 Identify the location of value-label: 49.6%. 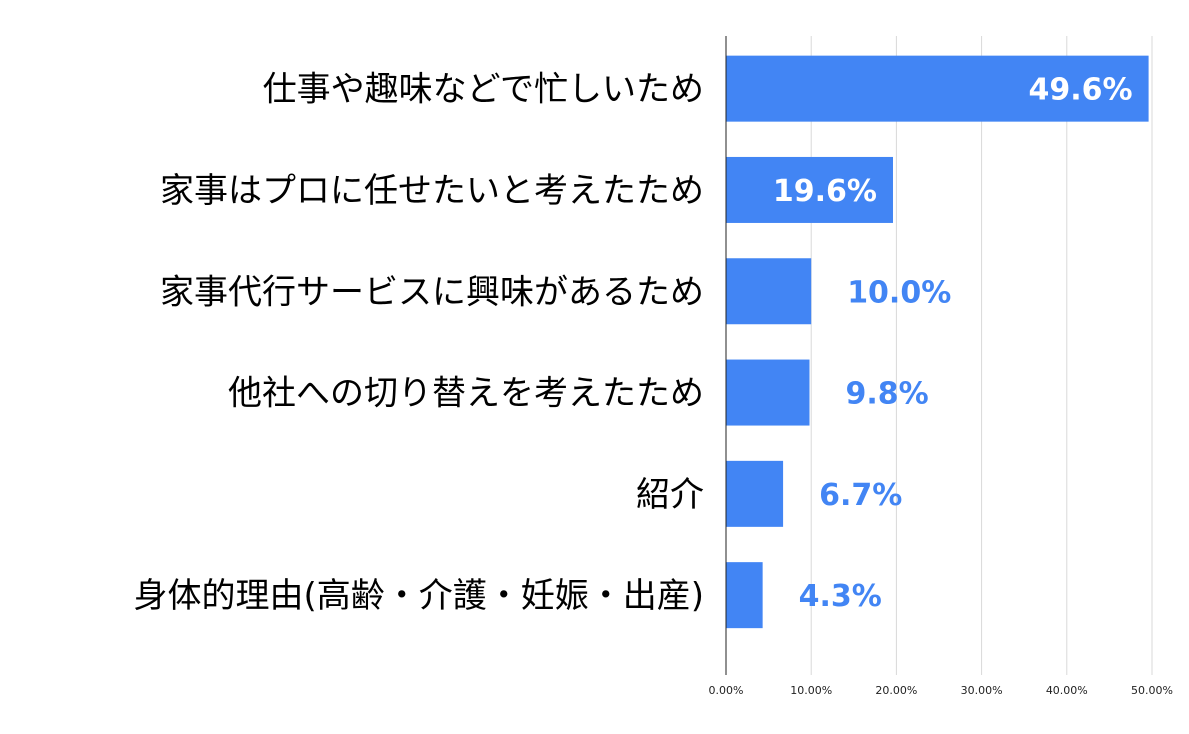
(1081, 90).